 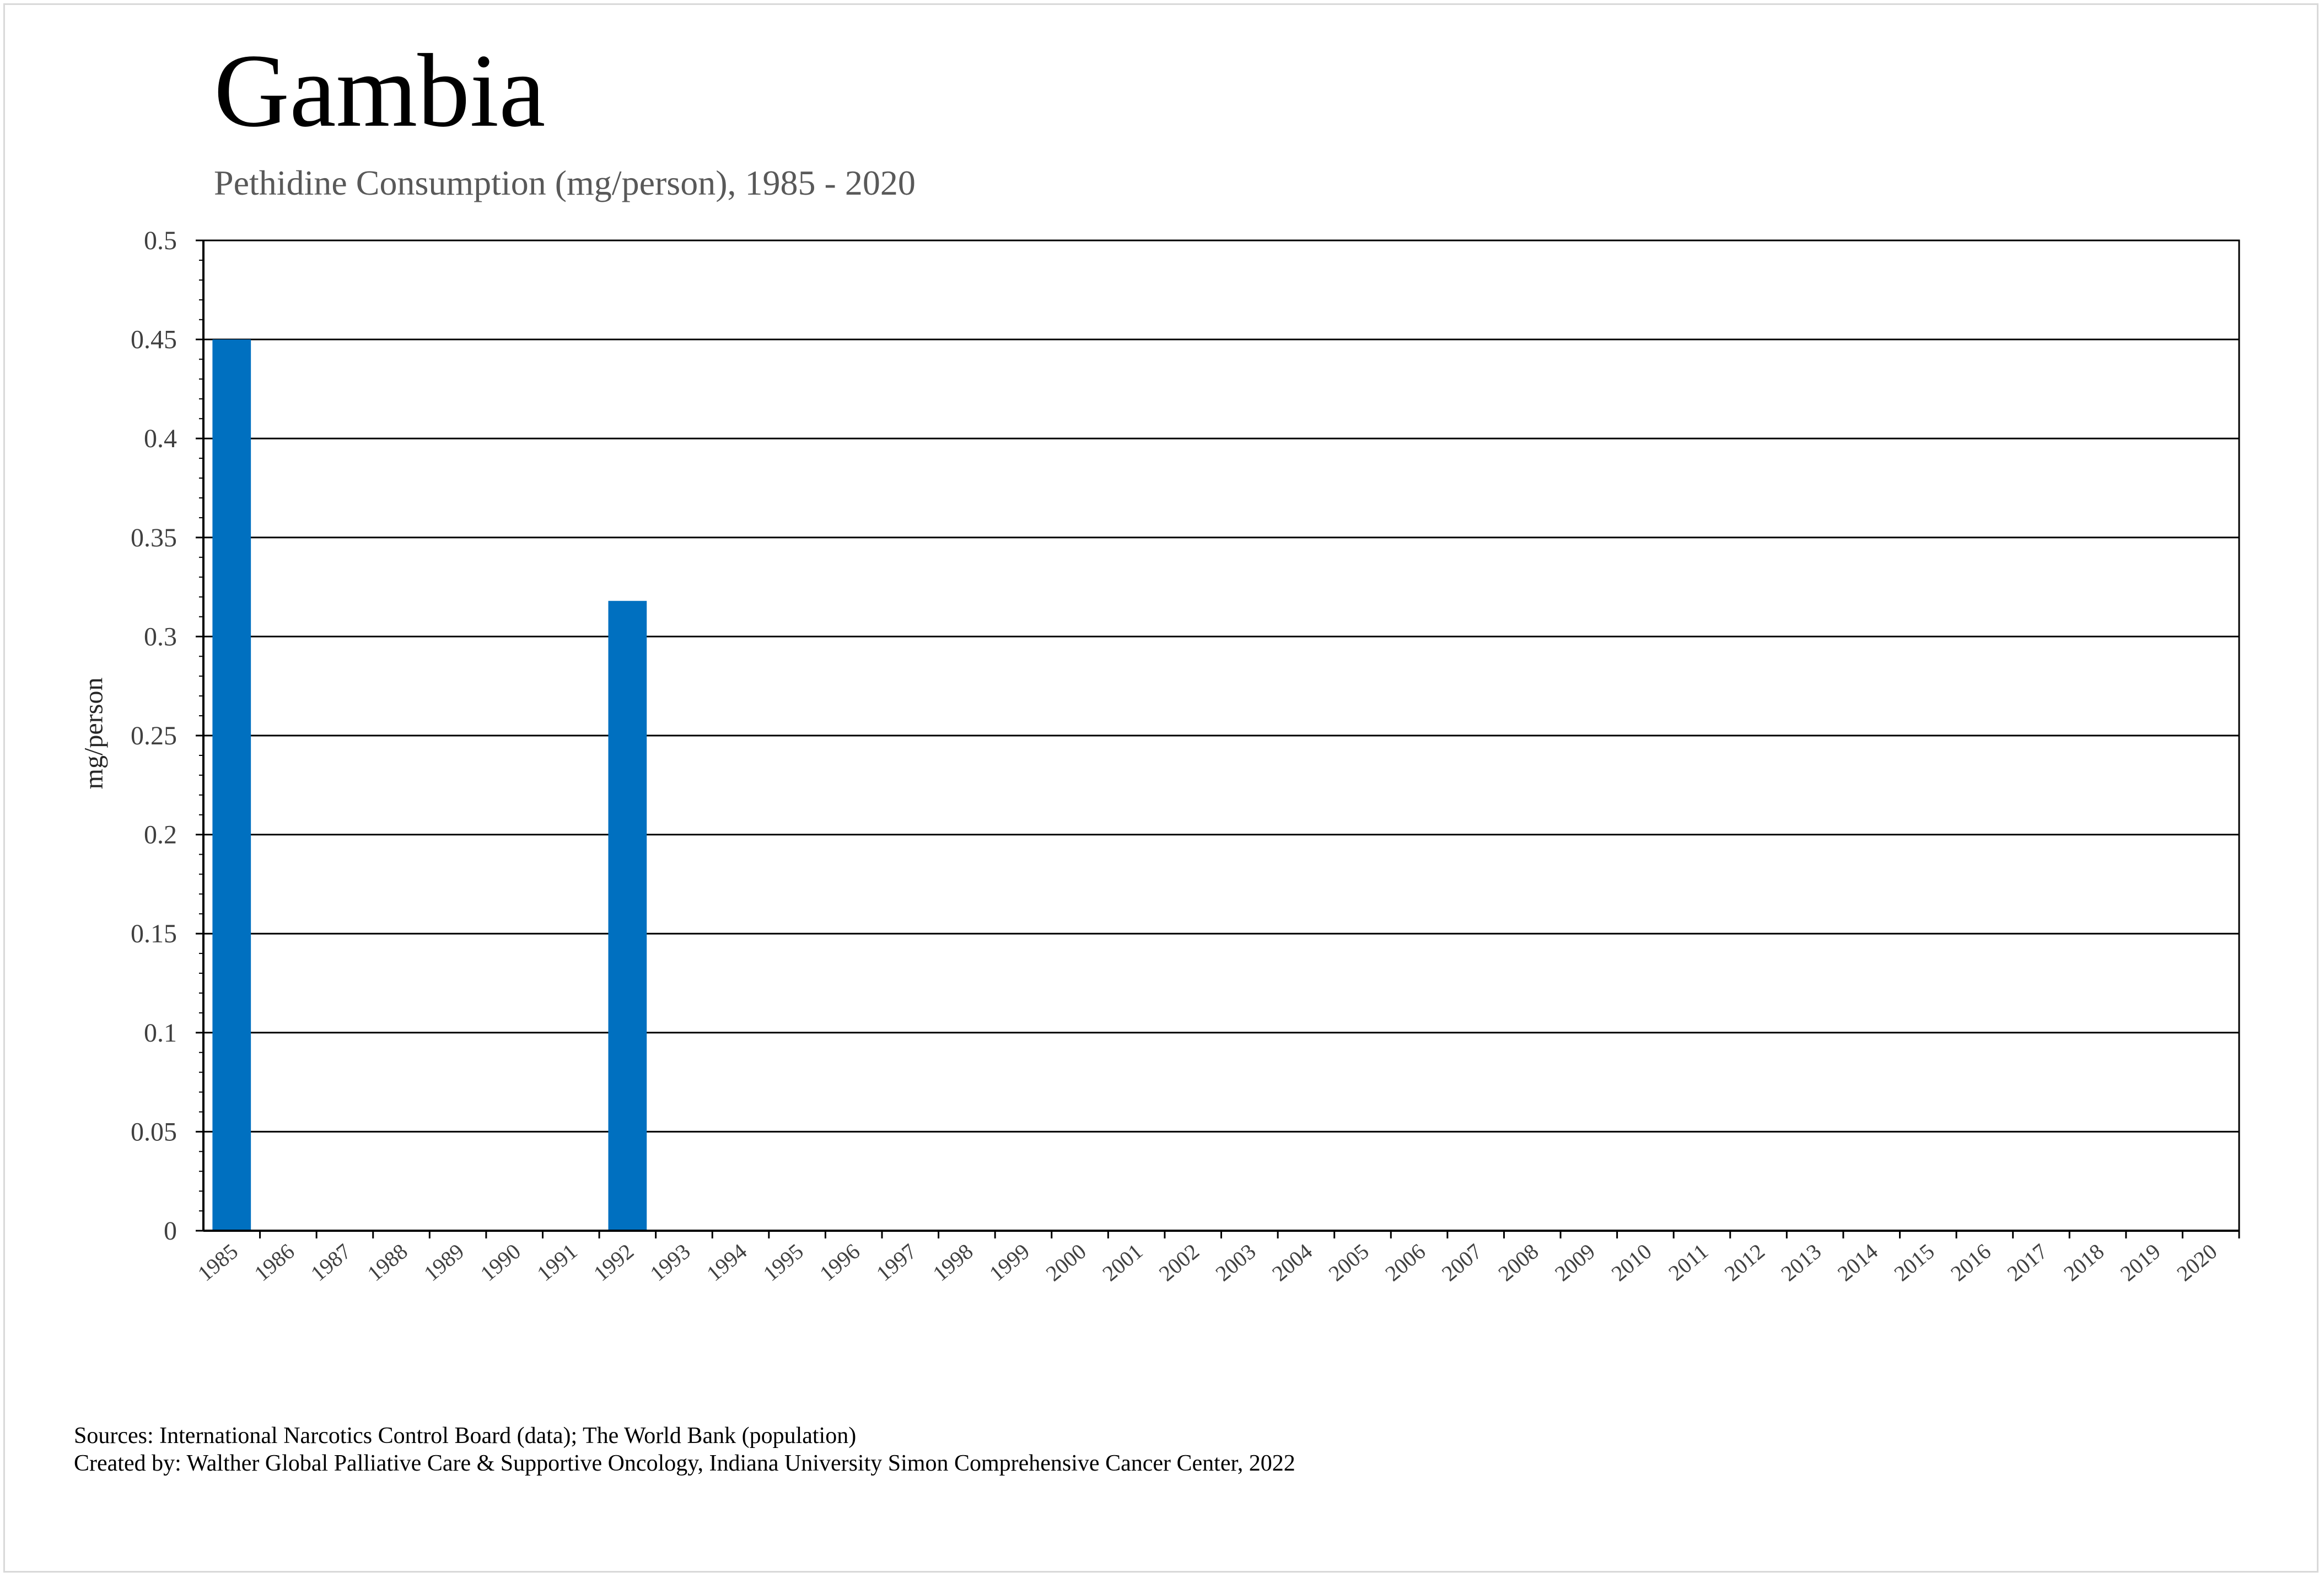 I want to click on x-tick-label: 2013, so click(x=1801, y=1262).